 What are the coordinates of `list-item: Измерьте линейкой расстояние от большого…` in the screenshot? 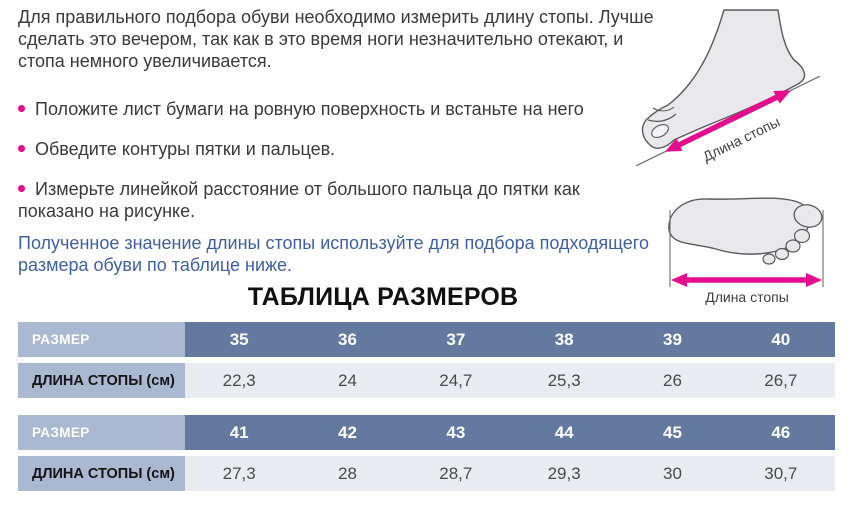 It's located at (336, 200).